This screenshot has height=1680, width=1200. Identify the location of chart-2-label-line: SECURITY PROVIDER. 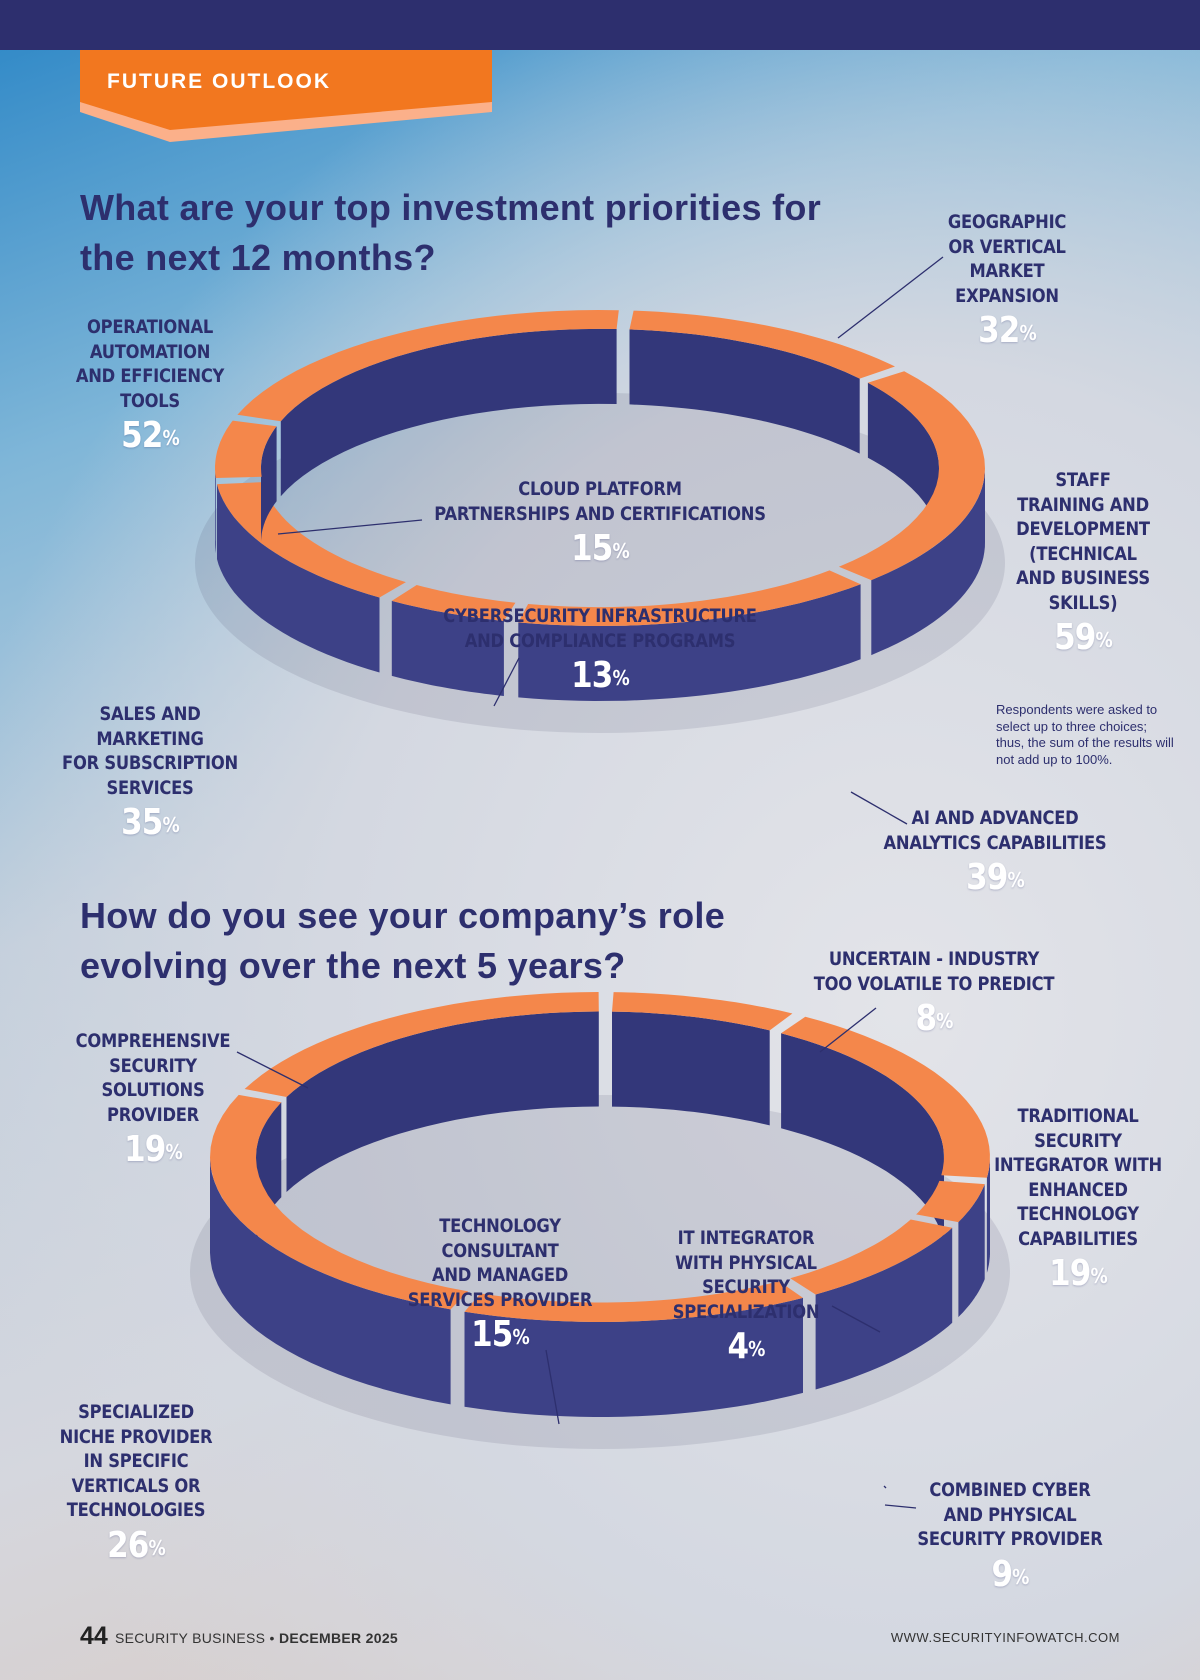
(1010, 1539).